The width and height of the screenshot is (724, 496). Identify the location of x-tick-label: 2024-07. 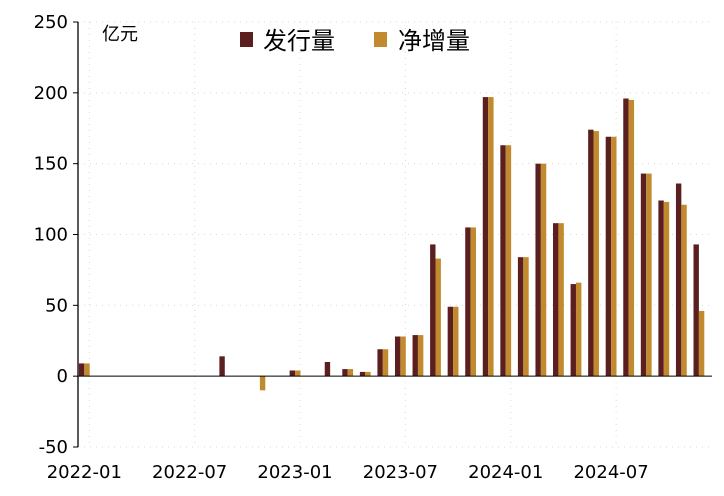
(610, 472).